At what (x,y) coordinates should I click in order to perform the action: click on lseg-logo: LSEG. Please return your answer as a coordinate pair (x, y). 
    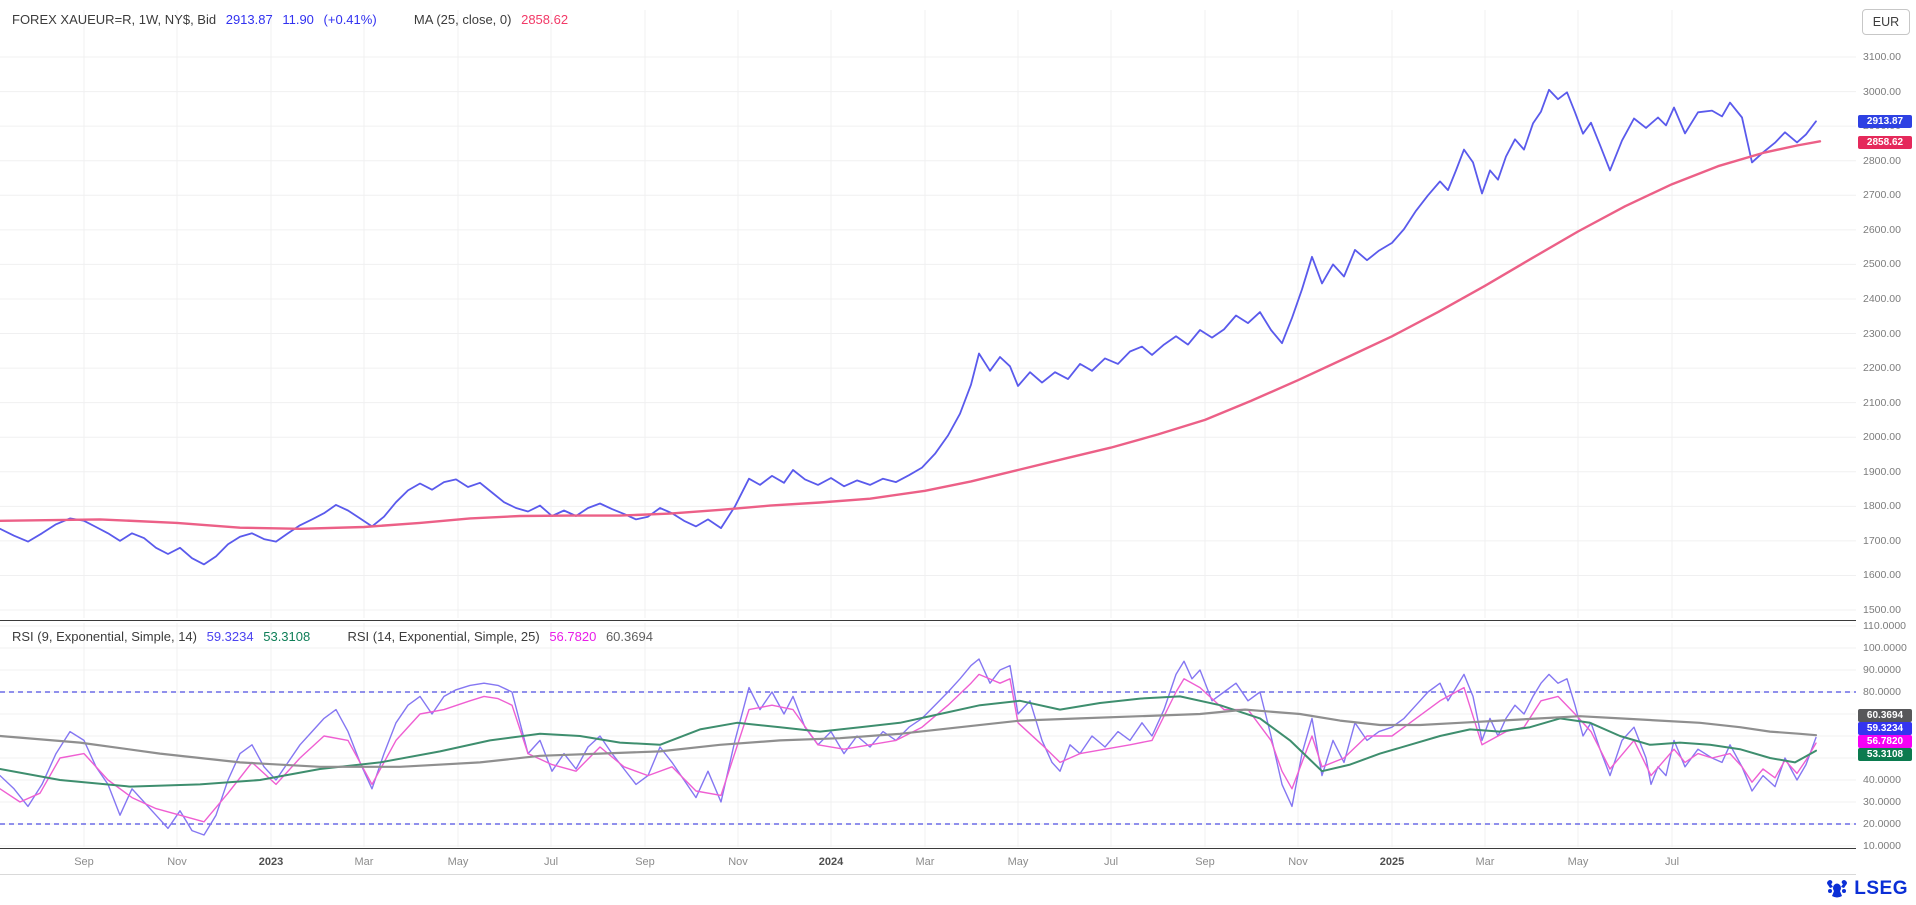
    Looking at the image, I should click on (1866, 889).